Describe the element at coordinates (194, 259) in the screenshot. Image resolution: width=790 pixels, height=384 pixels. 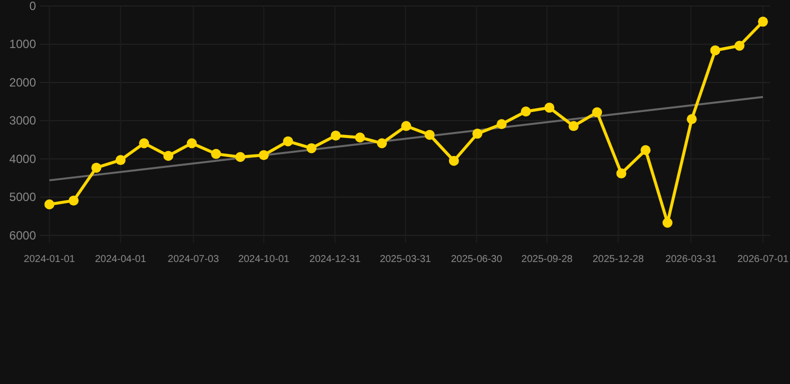
I see `x-tick-label: 2024-07-03` at that location.